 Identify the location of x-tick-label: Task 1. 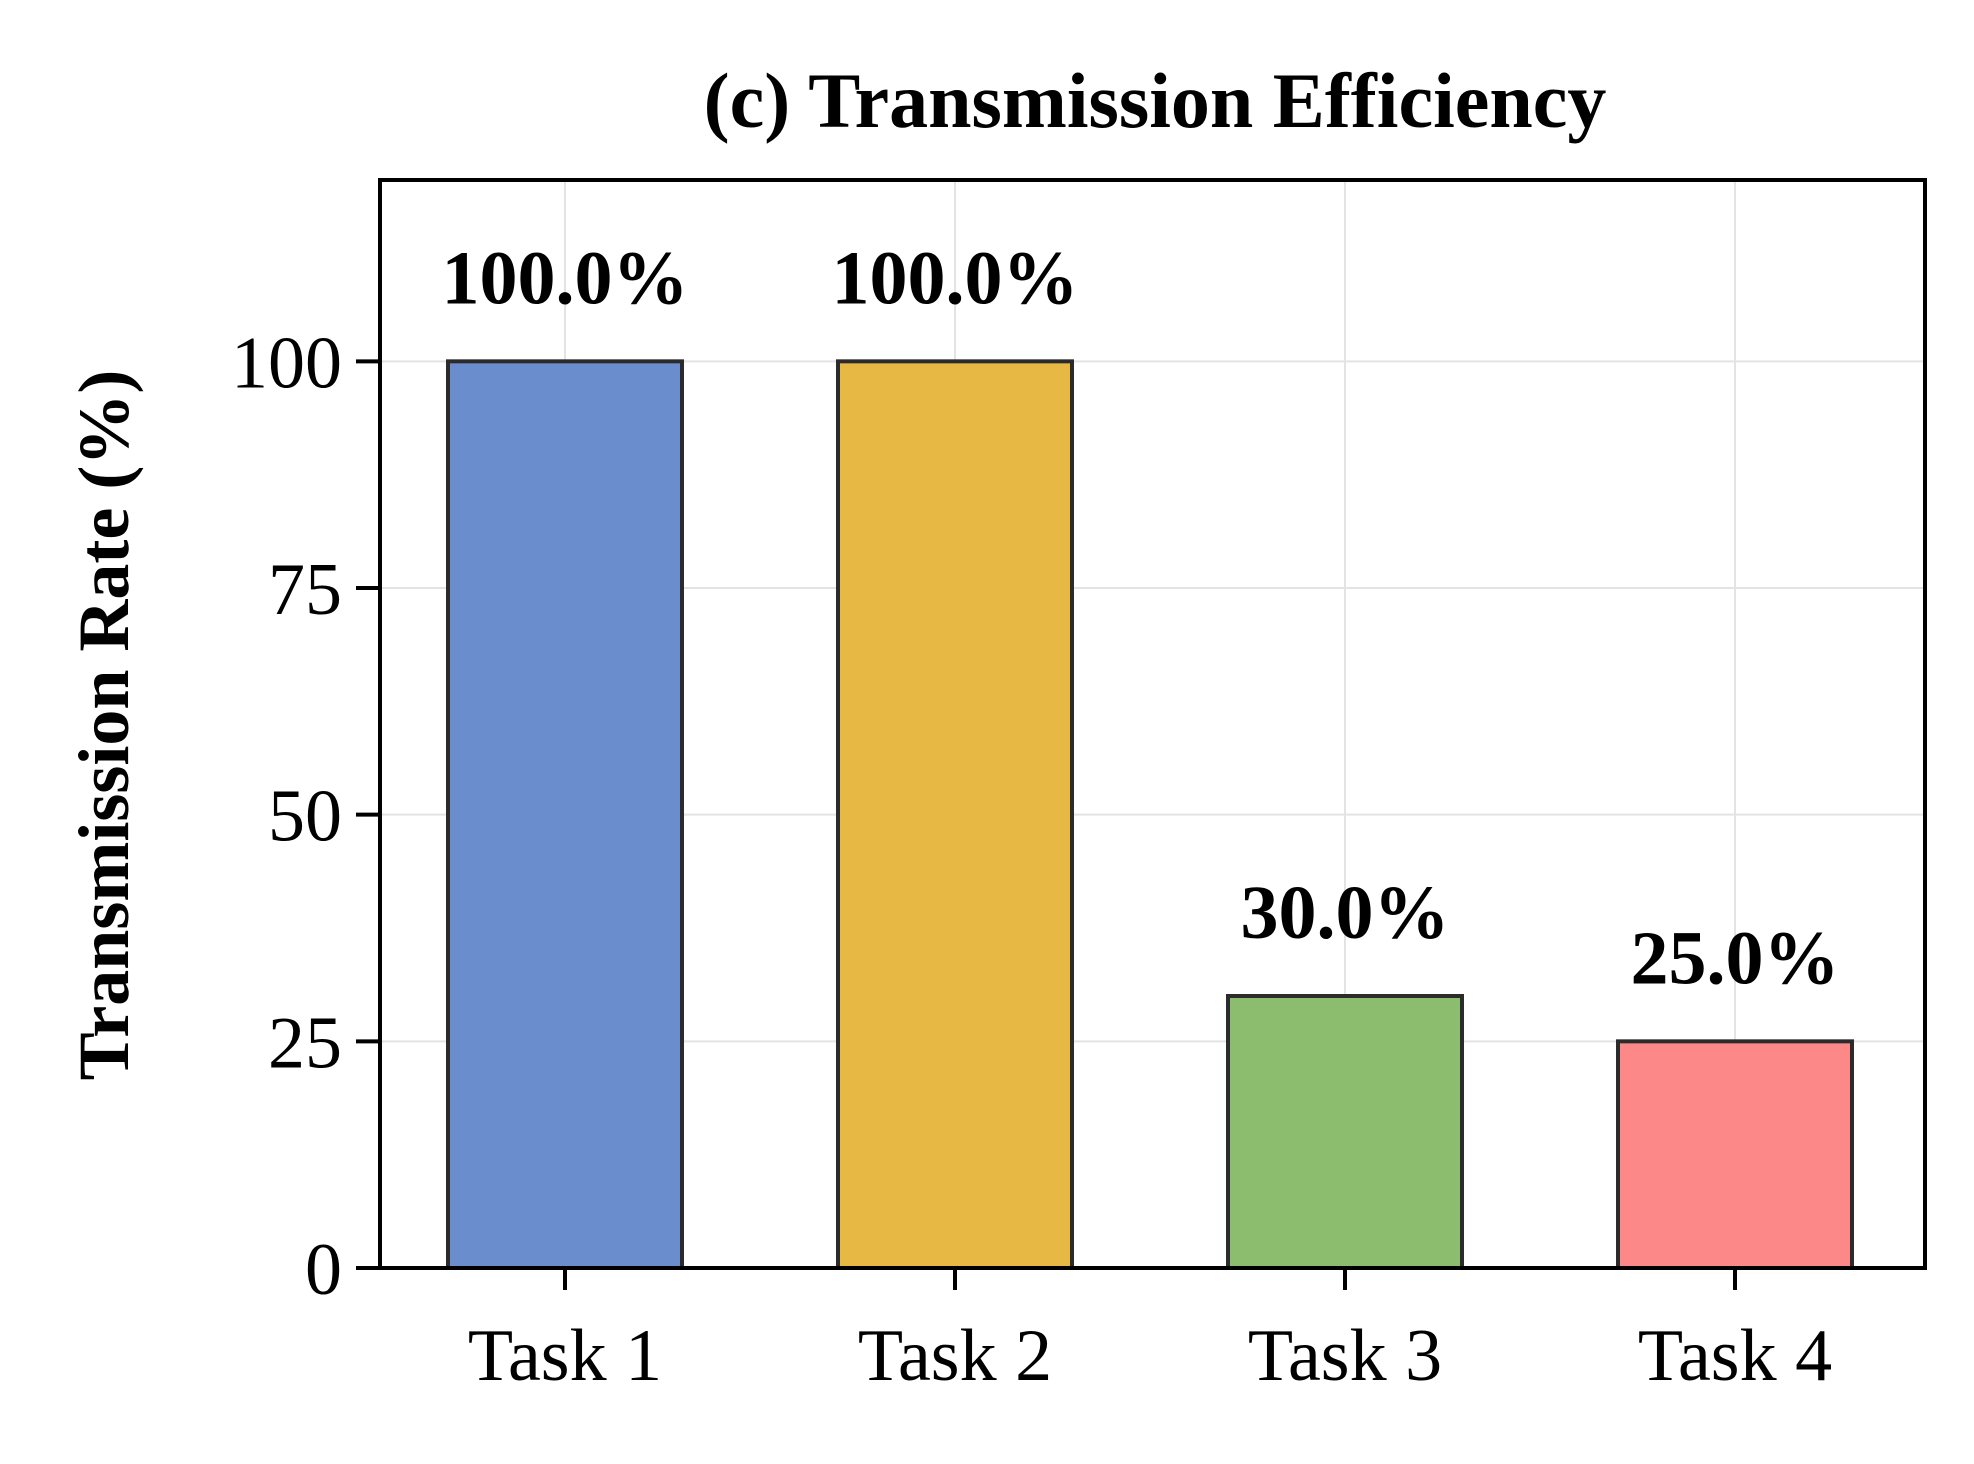
(565, 1356).